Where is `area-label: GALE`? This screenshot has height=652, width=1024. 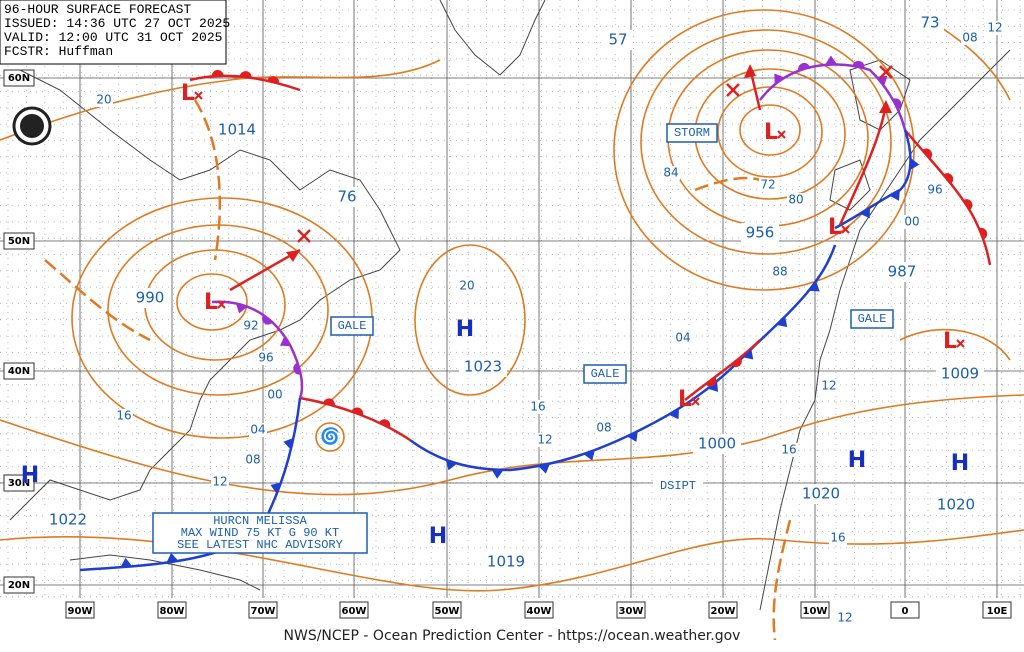
area-label: GALE is located at coordinates (352, 326).